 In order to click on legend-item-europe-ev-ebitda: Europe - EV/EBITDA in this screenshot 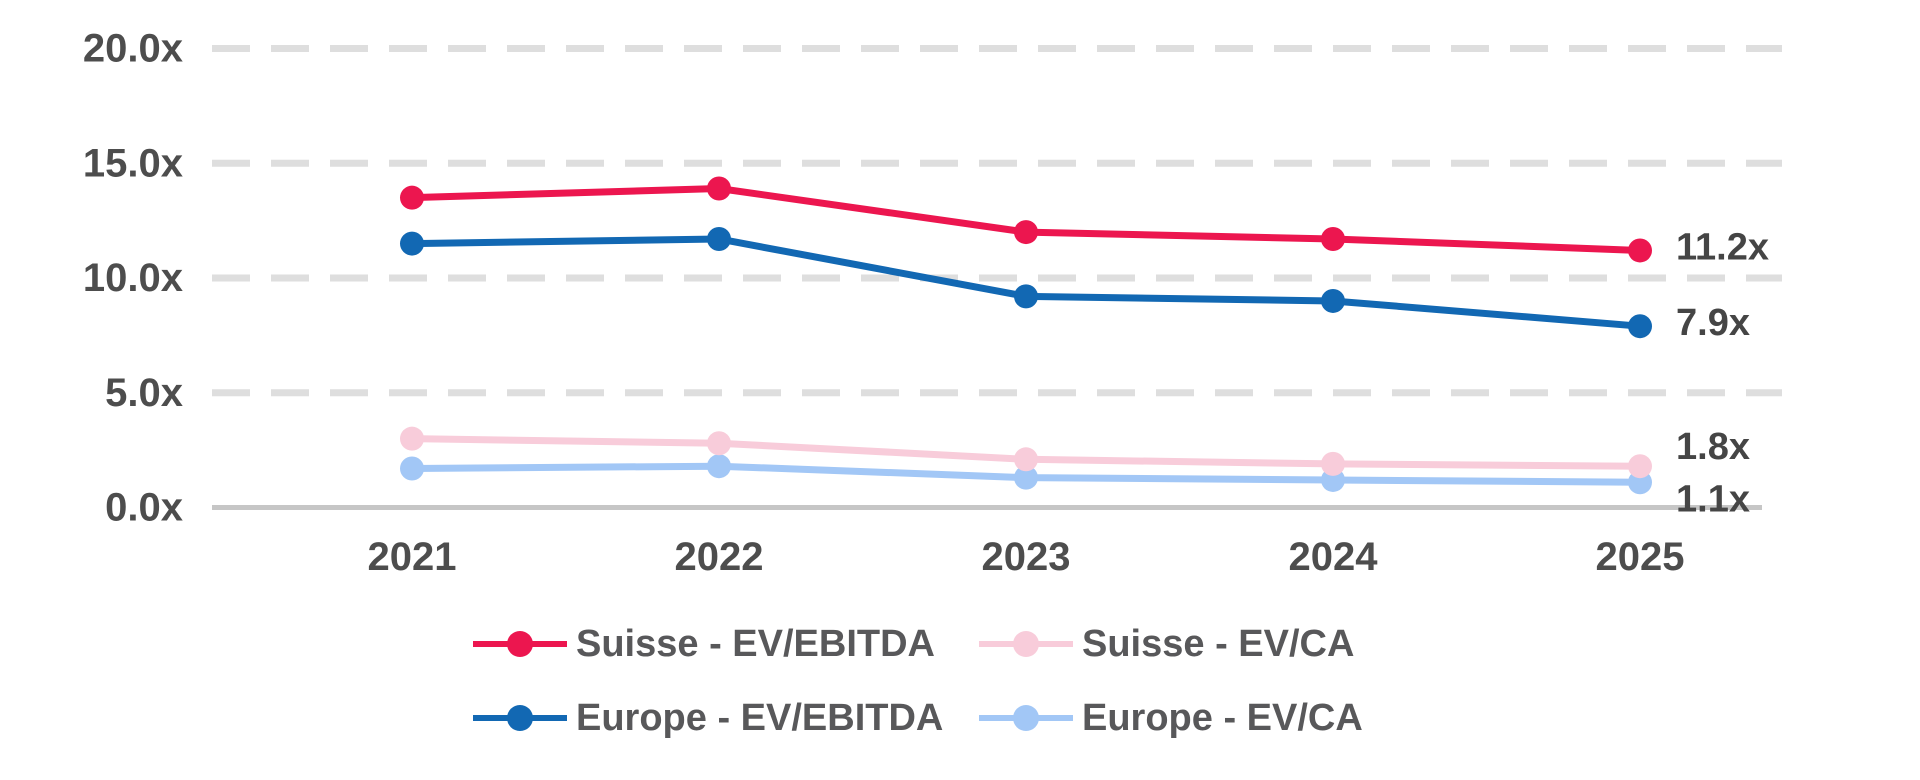, I will do `click(726, 718)`.